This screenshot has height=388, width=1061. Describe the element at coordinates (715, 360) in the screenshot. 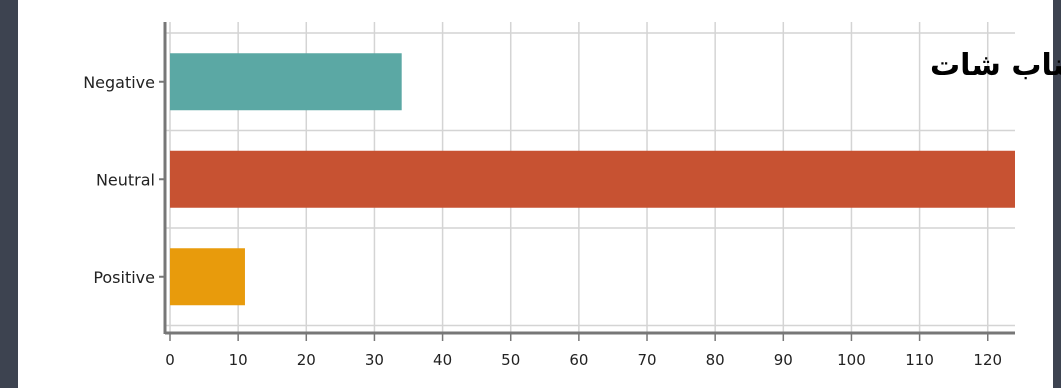

I see `x-tick-label: 80` at that location.